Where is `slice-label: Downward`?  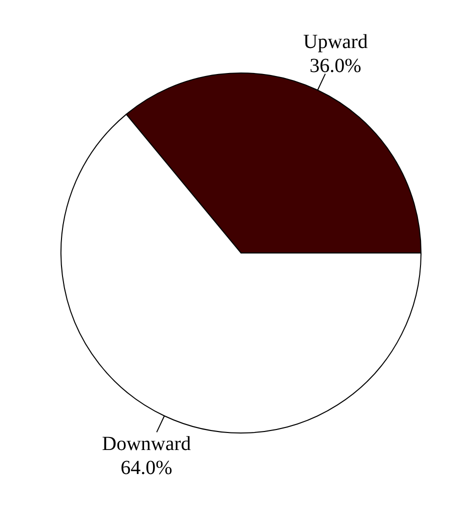
slice-label: Downward is located at coordinates (146, 443).